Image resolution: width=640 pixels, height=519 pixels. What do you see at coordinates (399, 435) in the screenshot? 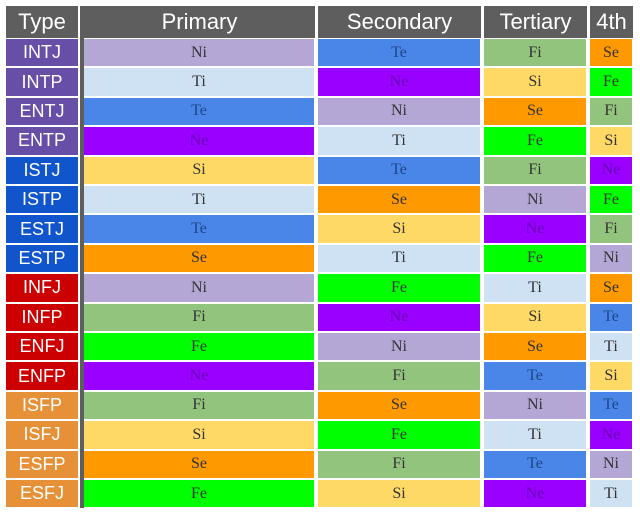
I see `function-cell-isfj-2: Fe` at bounding box center [399, 435].